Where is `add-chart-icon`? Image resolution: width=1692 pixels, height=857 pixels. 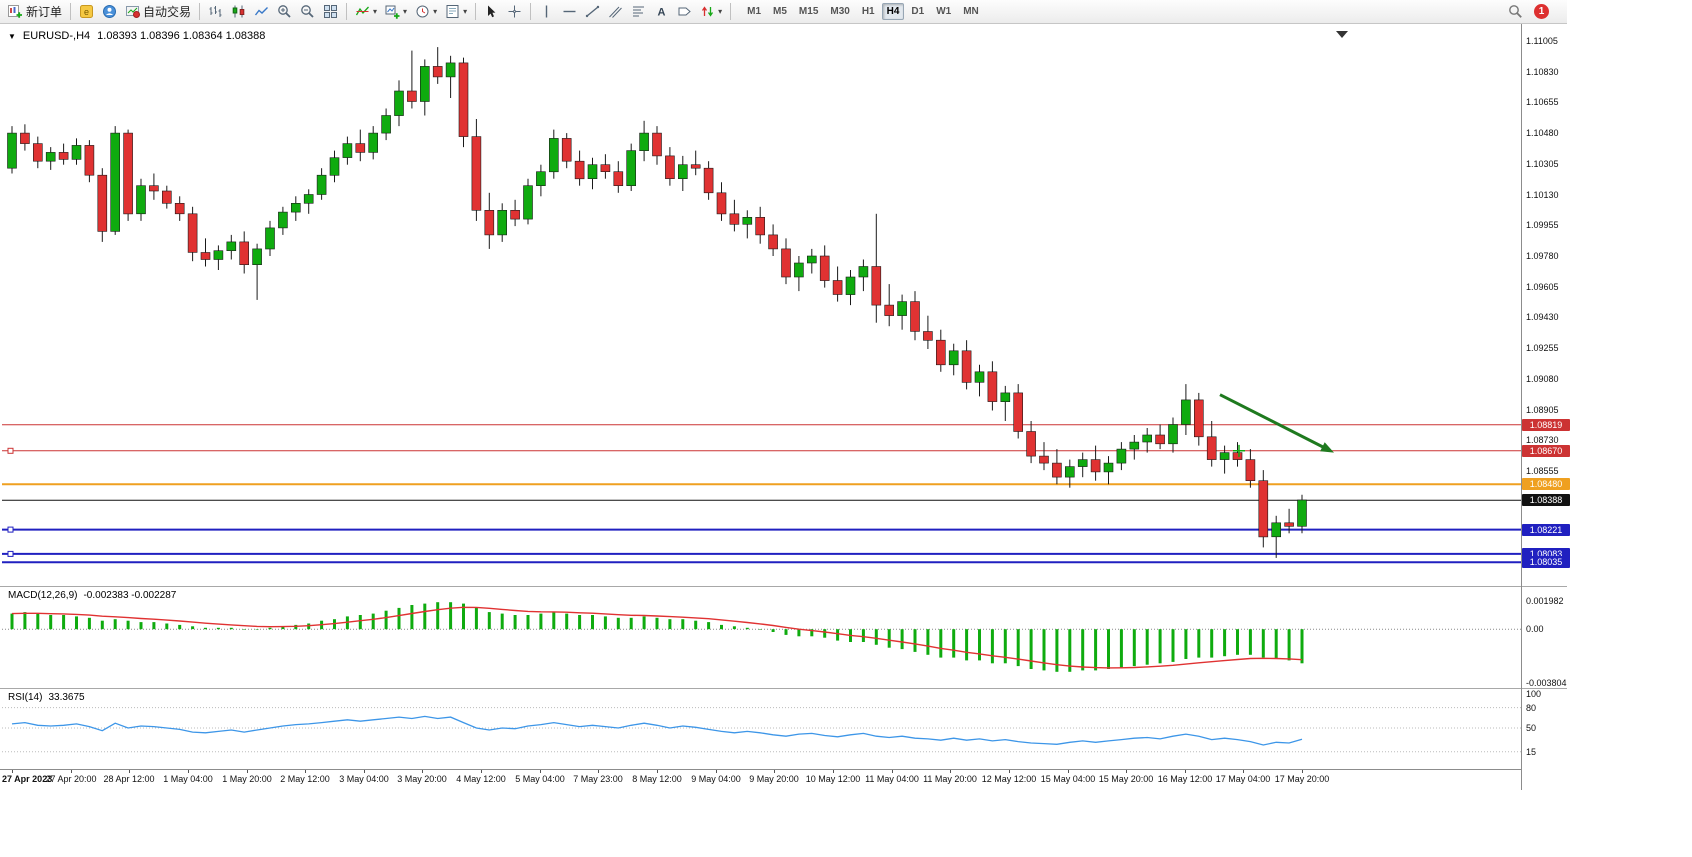
add-chart-icon is located at coordinates (392, 12).